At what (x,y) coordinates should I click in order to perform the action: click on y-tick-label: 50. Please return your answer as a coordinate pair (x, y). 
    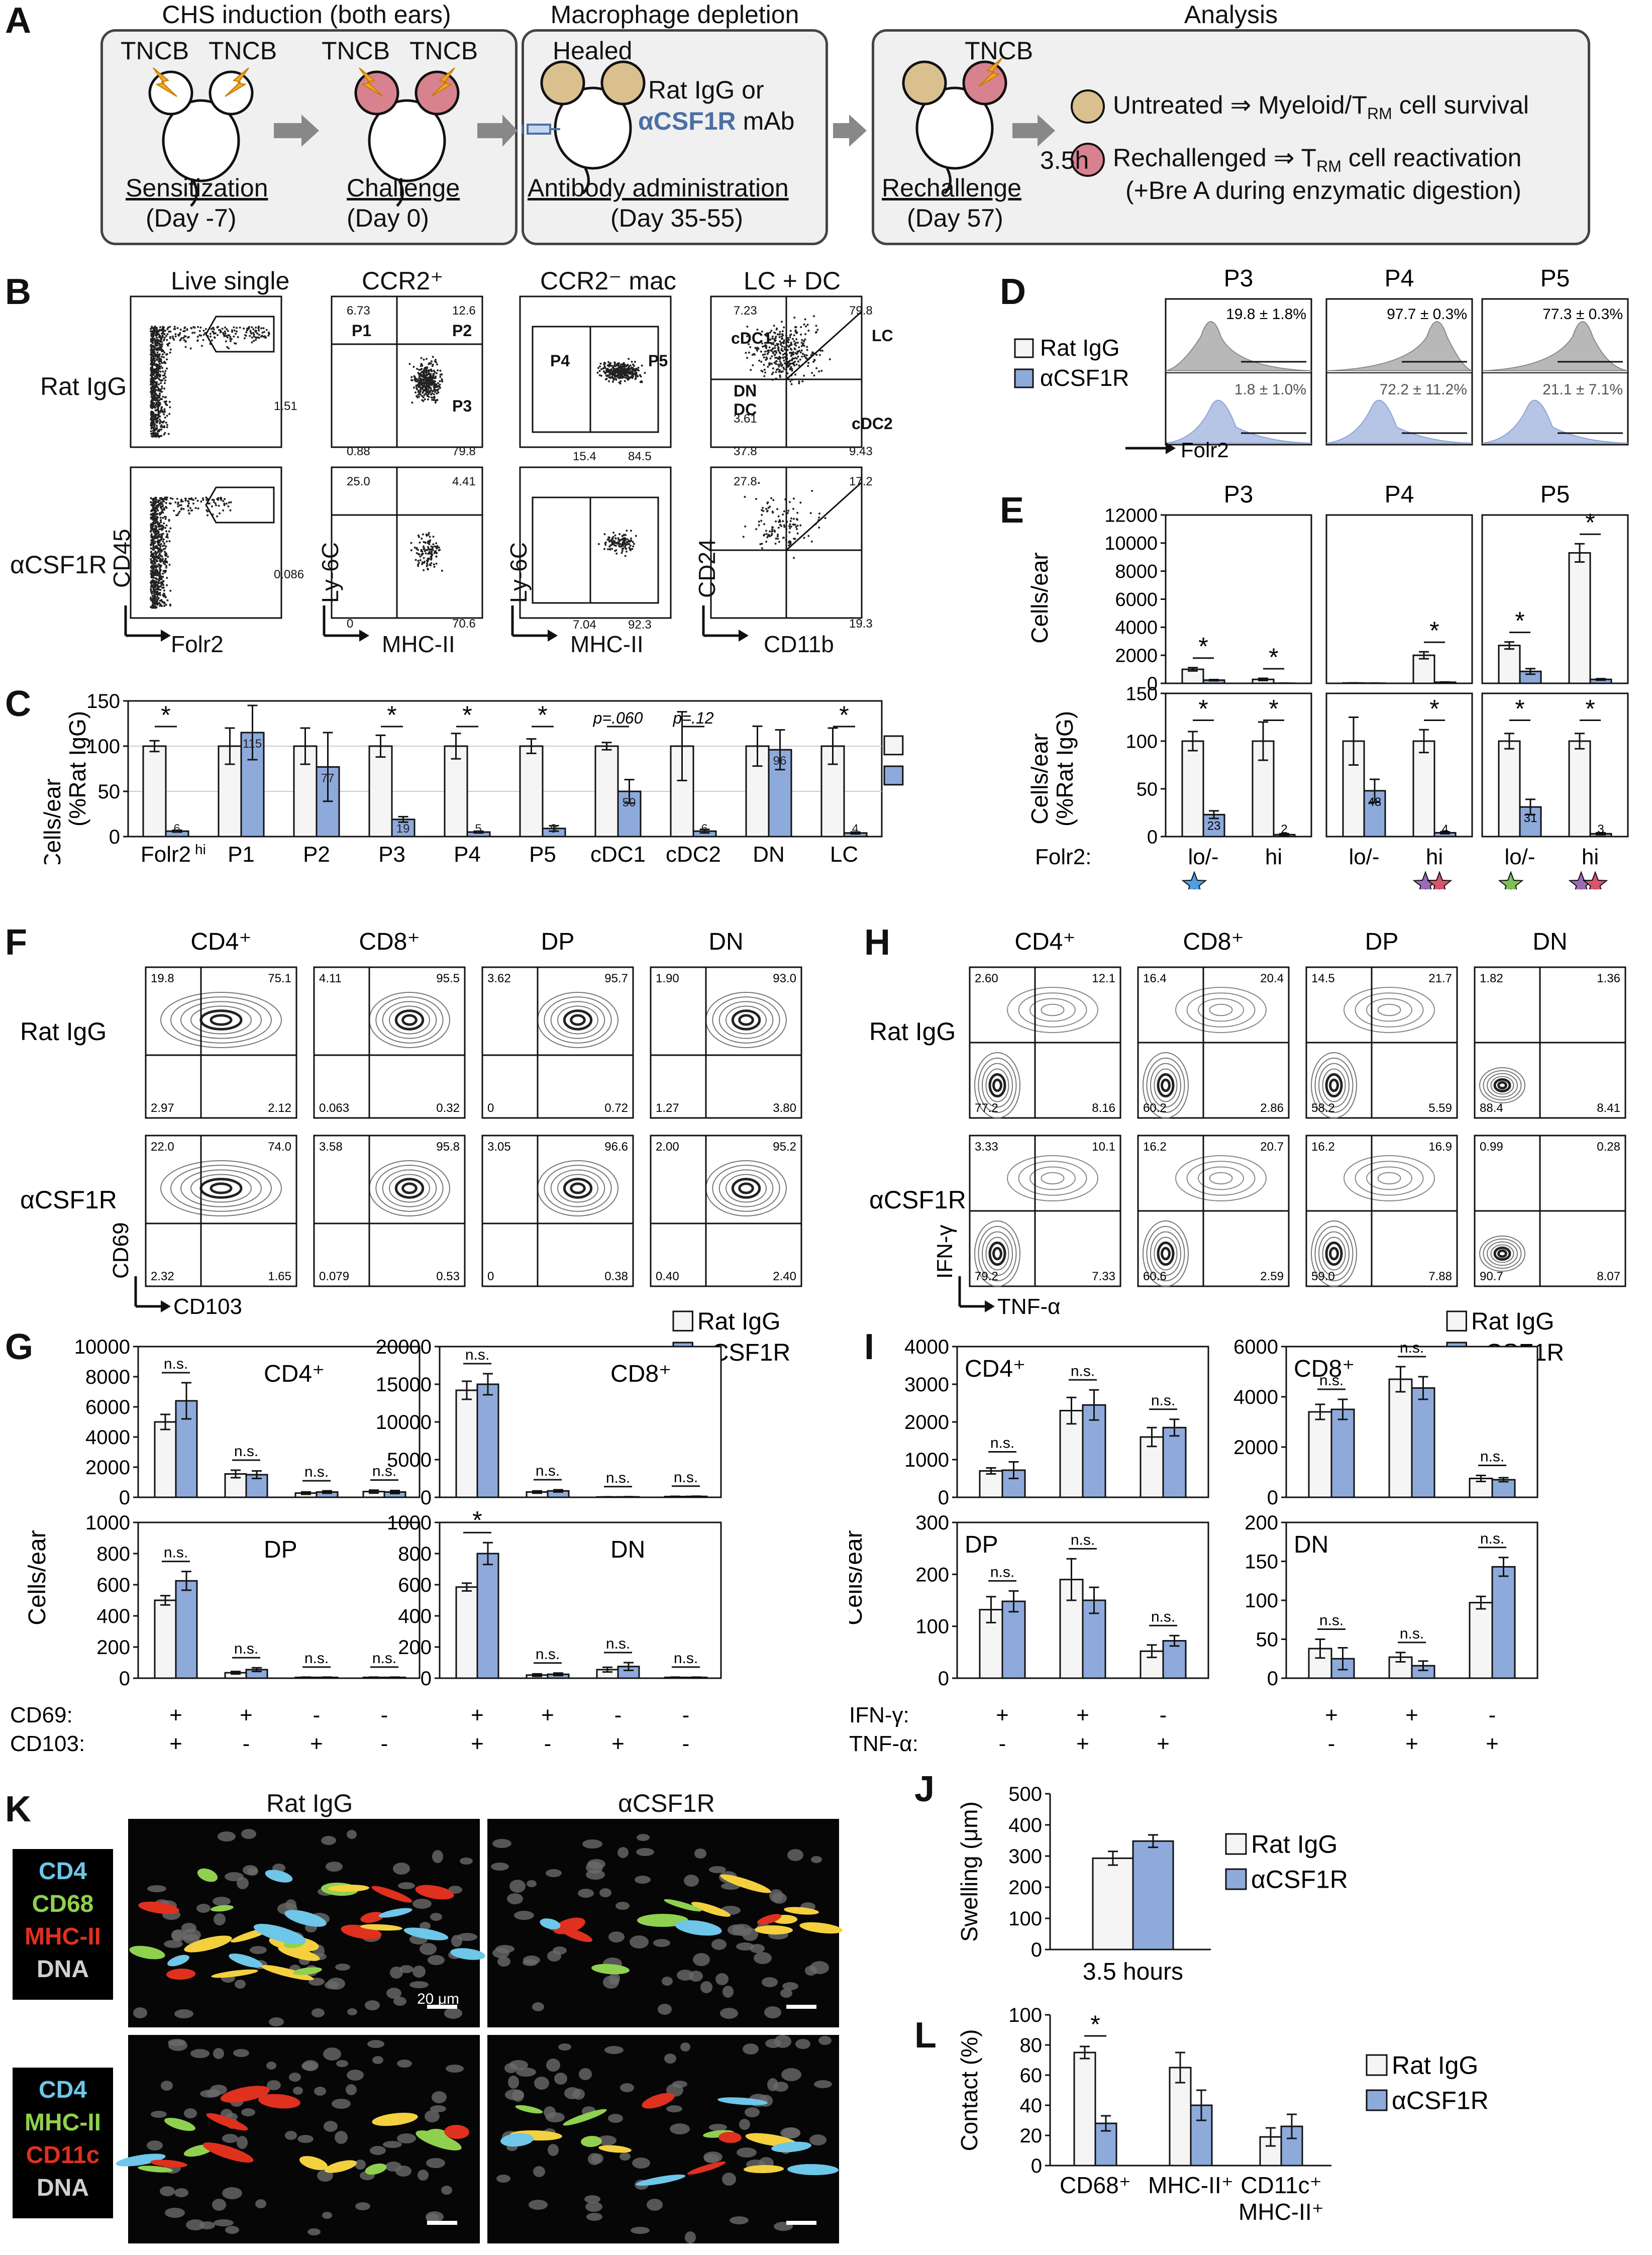
    Looking at the image, I should click on (1267, 1640).